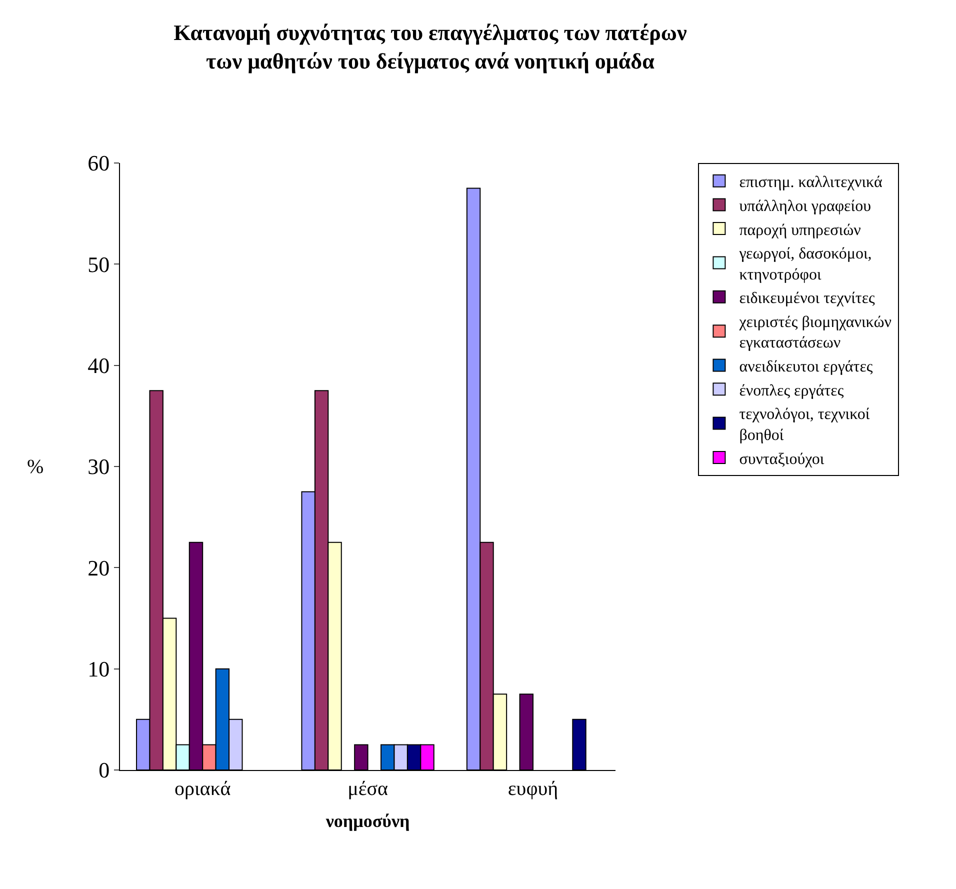  What do you see at coordinates (368, 789) in the screenshot?
I see `x-tick-label: μέσα` at bounding box center [368, 789].